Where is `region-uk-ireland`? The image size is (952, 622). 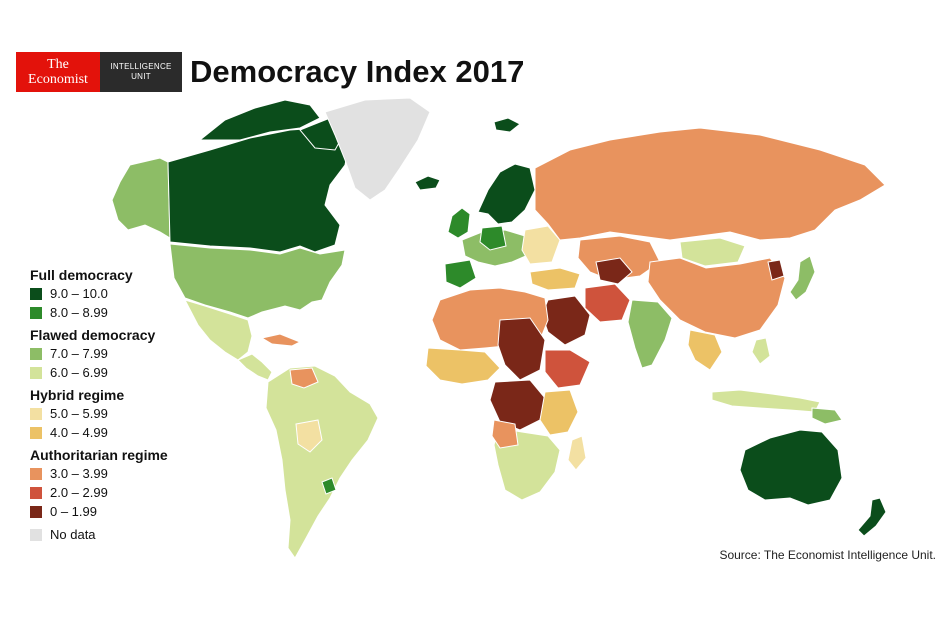
region-uk-ireland is located at coordinates (459, 223).